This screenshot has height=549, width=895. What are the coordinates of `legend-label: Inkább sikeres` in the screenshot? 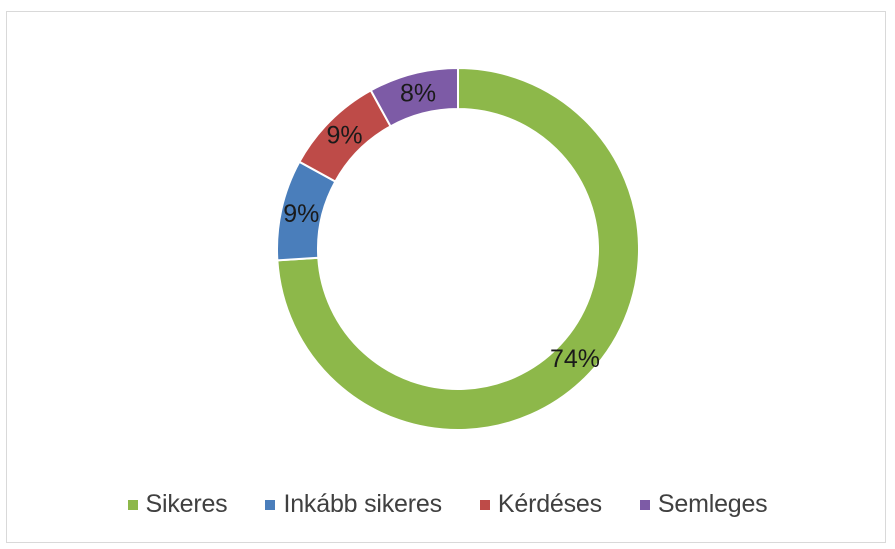 It's located at (362, 504).